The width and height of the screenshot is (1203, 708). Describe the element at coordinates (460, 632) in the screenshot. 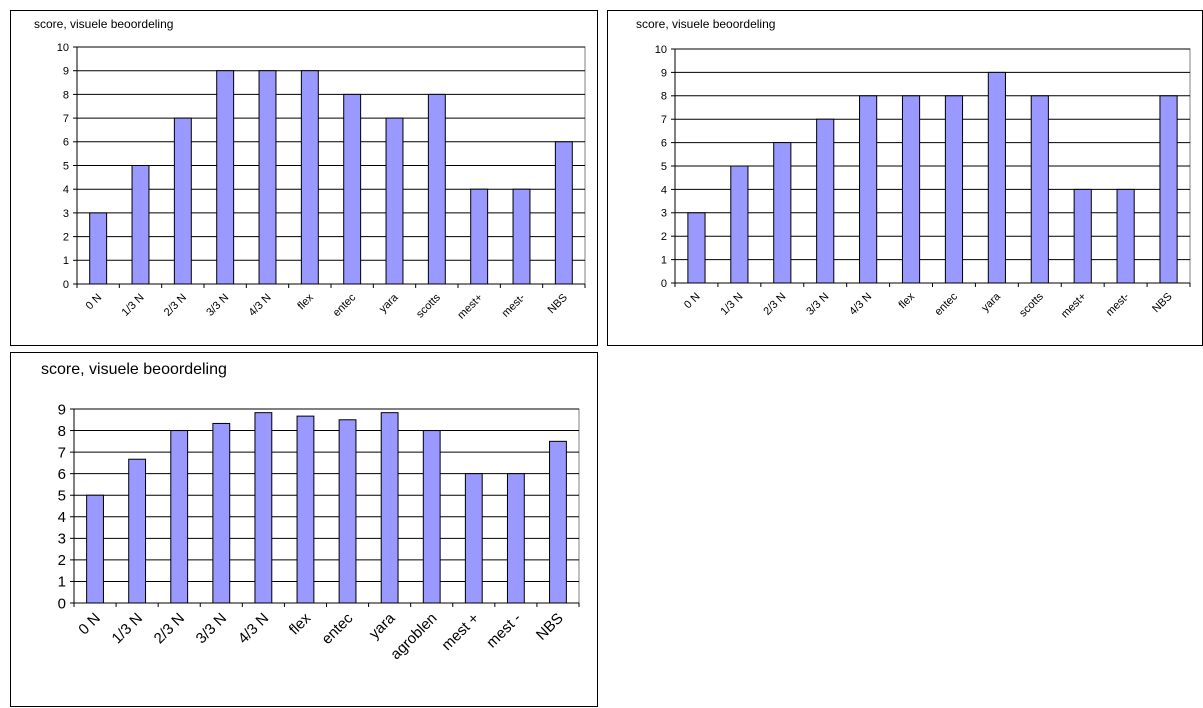

I see `x-tick-label: mest +` at that location.